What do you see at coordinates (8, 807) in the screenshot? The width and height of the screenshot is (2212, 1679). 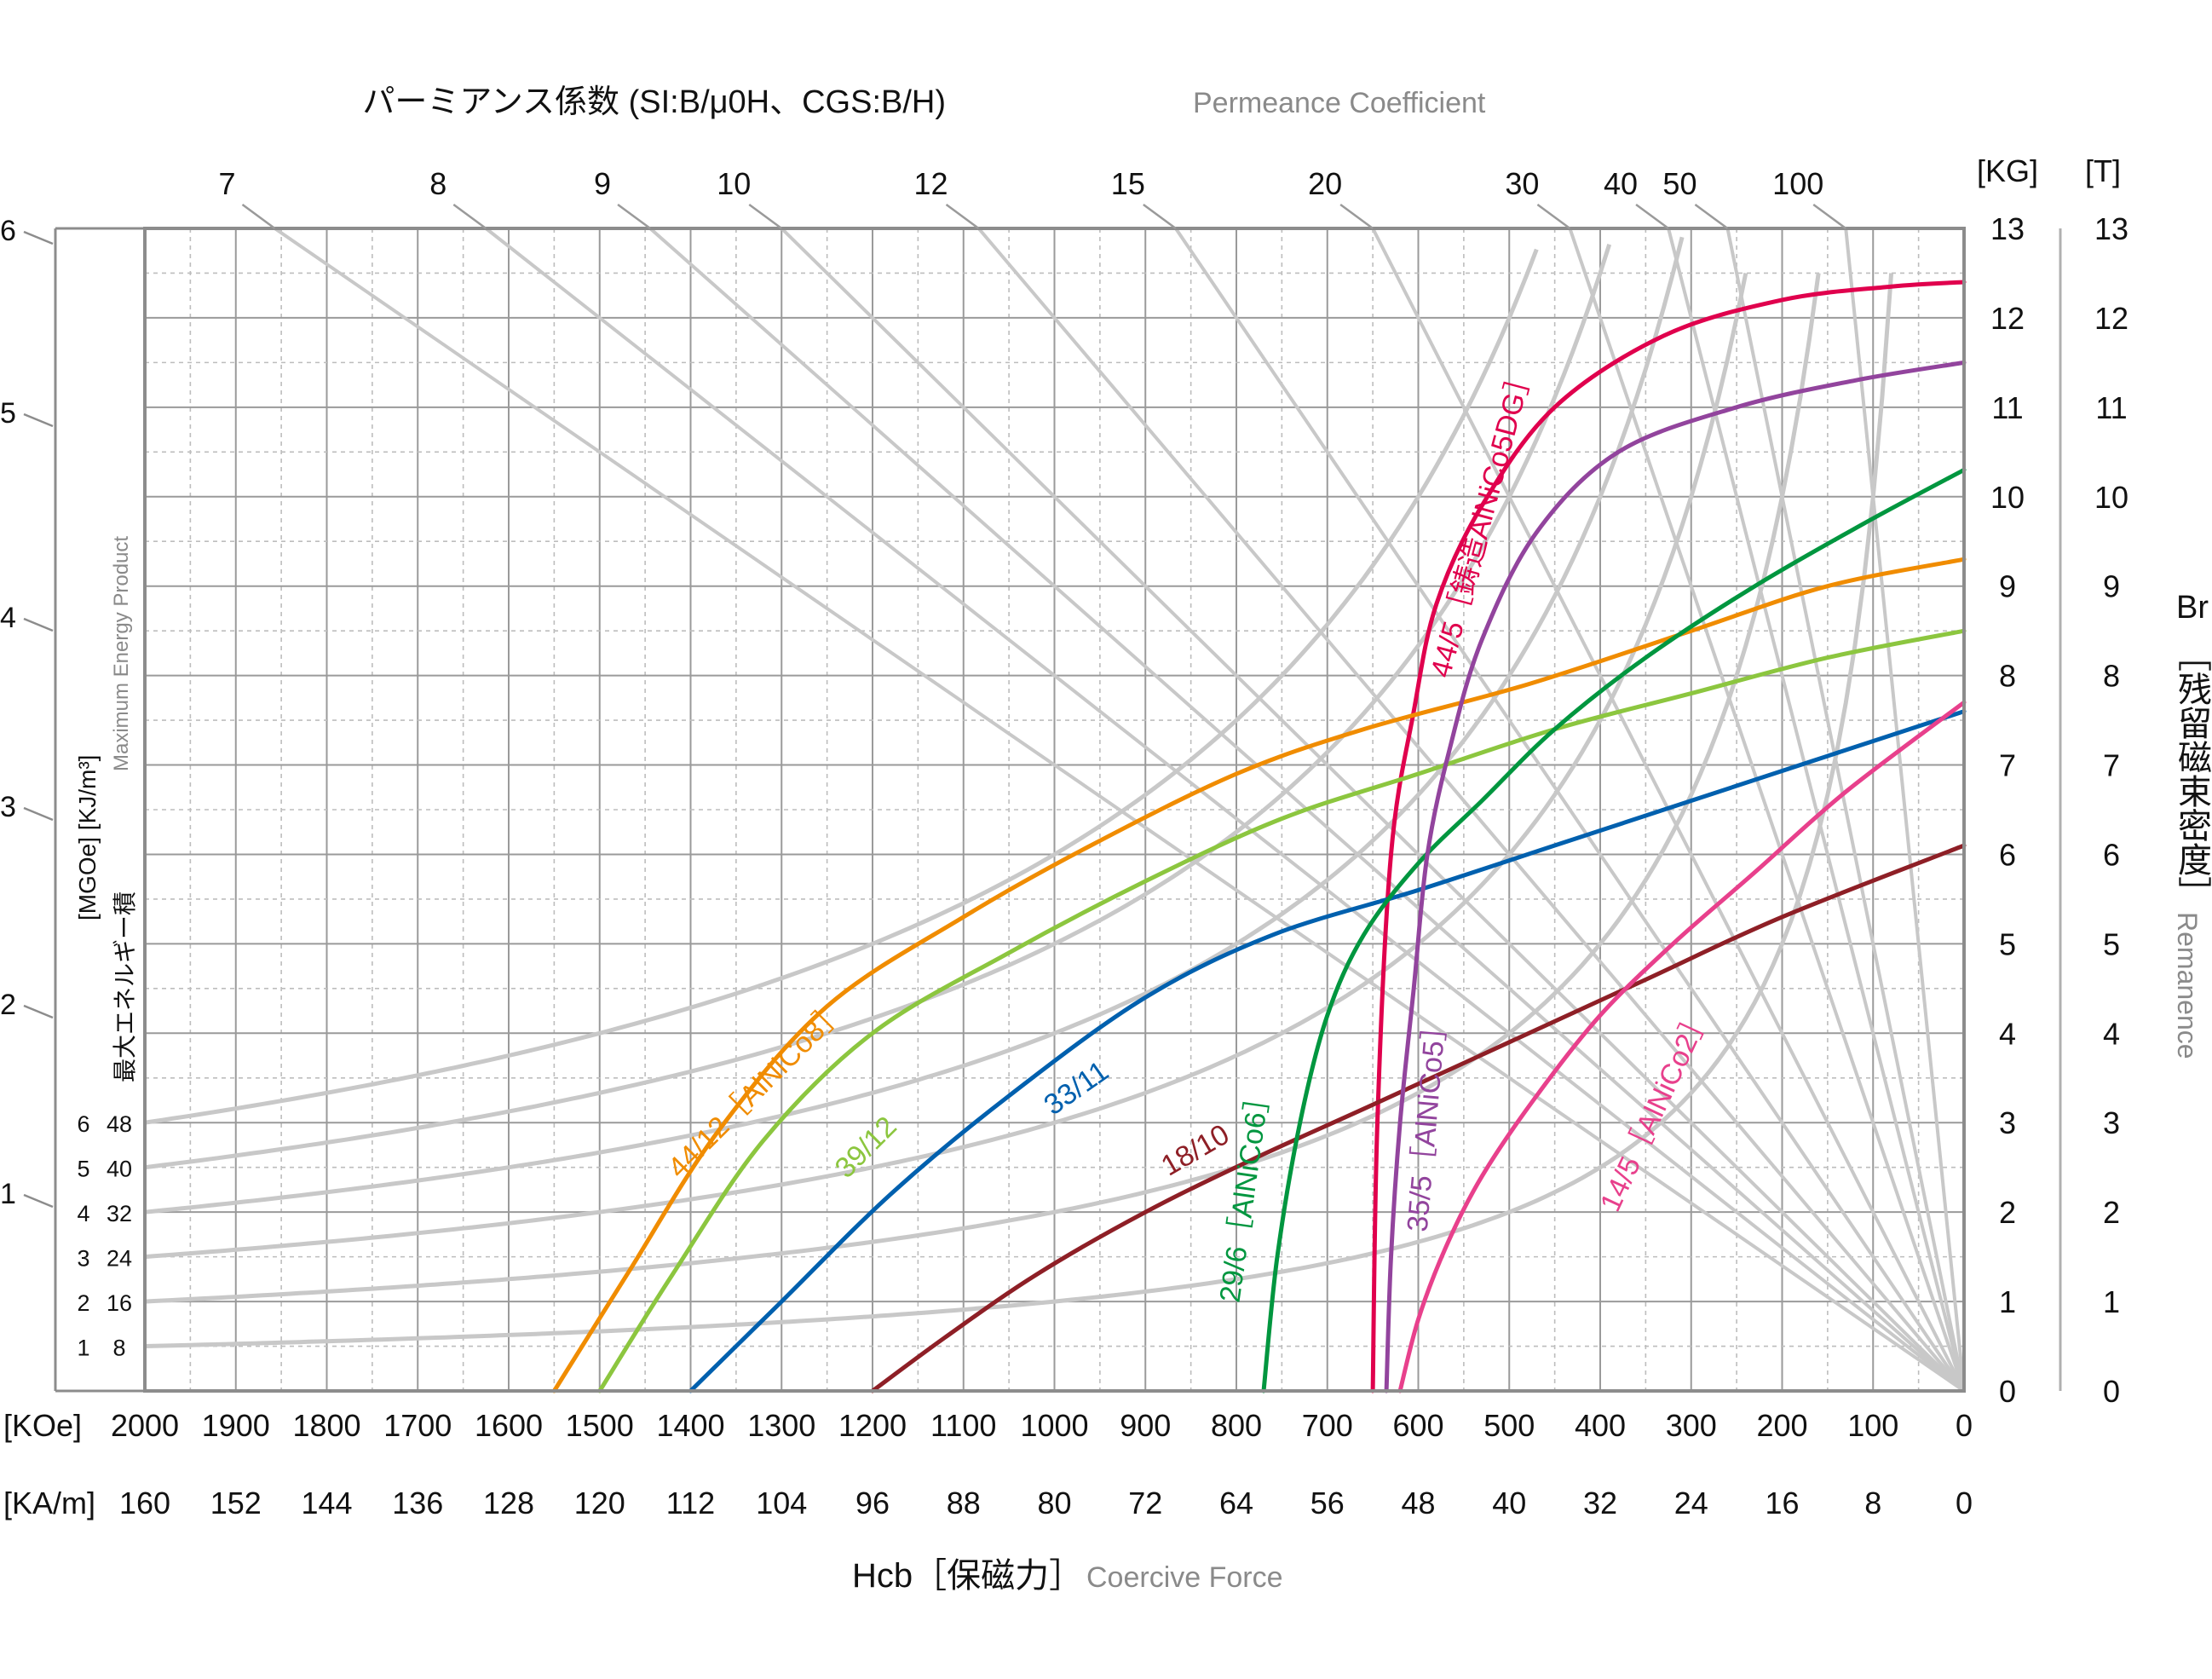 I see `energy-outer-label: 3` at bounding box center [8, 807].